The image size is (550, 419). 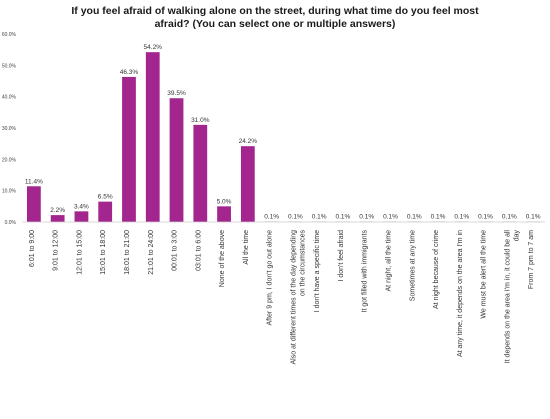 What do you see at coordinates (127, 252) in the screenshot?
I see `x-tick-label: 18:01 to 21:00` at bounding box center [127, 252].